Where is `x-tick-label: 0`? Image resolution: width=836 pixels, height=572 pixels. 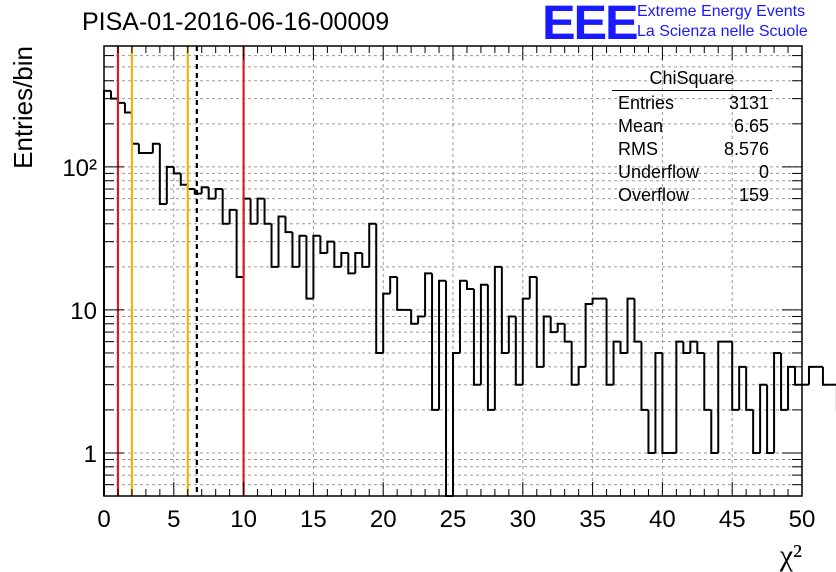
x-tick-label: 0 is located at coordinates (103, 519).